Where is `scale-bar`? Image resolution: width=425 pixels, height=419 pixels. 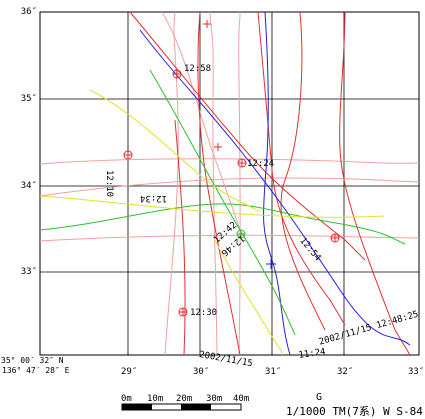
scale-bar is located at coordinates (181, 407).